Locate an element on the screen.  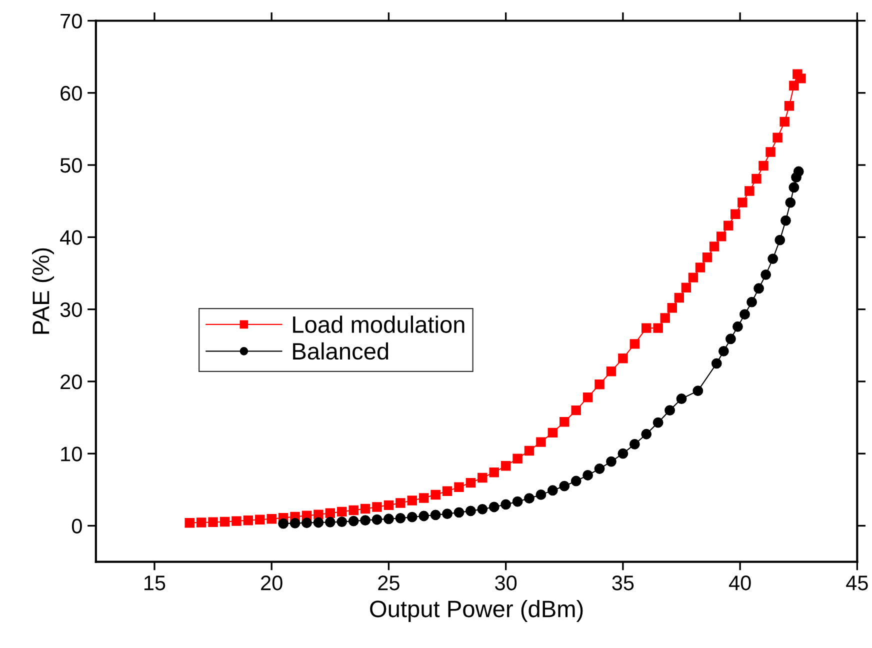
x-tick-label: 35 is located at coordinates (623, 583).